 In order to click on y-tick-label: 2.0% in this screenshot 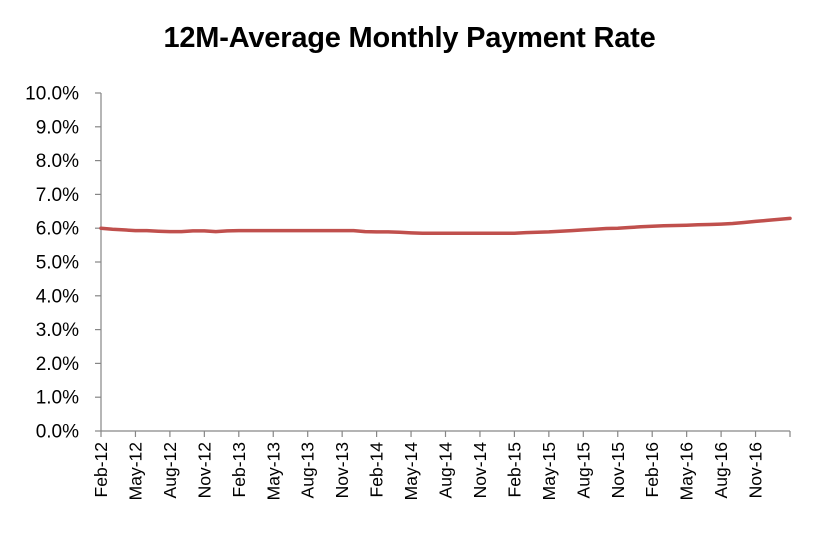, I will do `click(57, 364)`.